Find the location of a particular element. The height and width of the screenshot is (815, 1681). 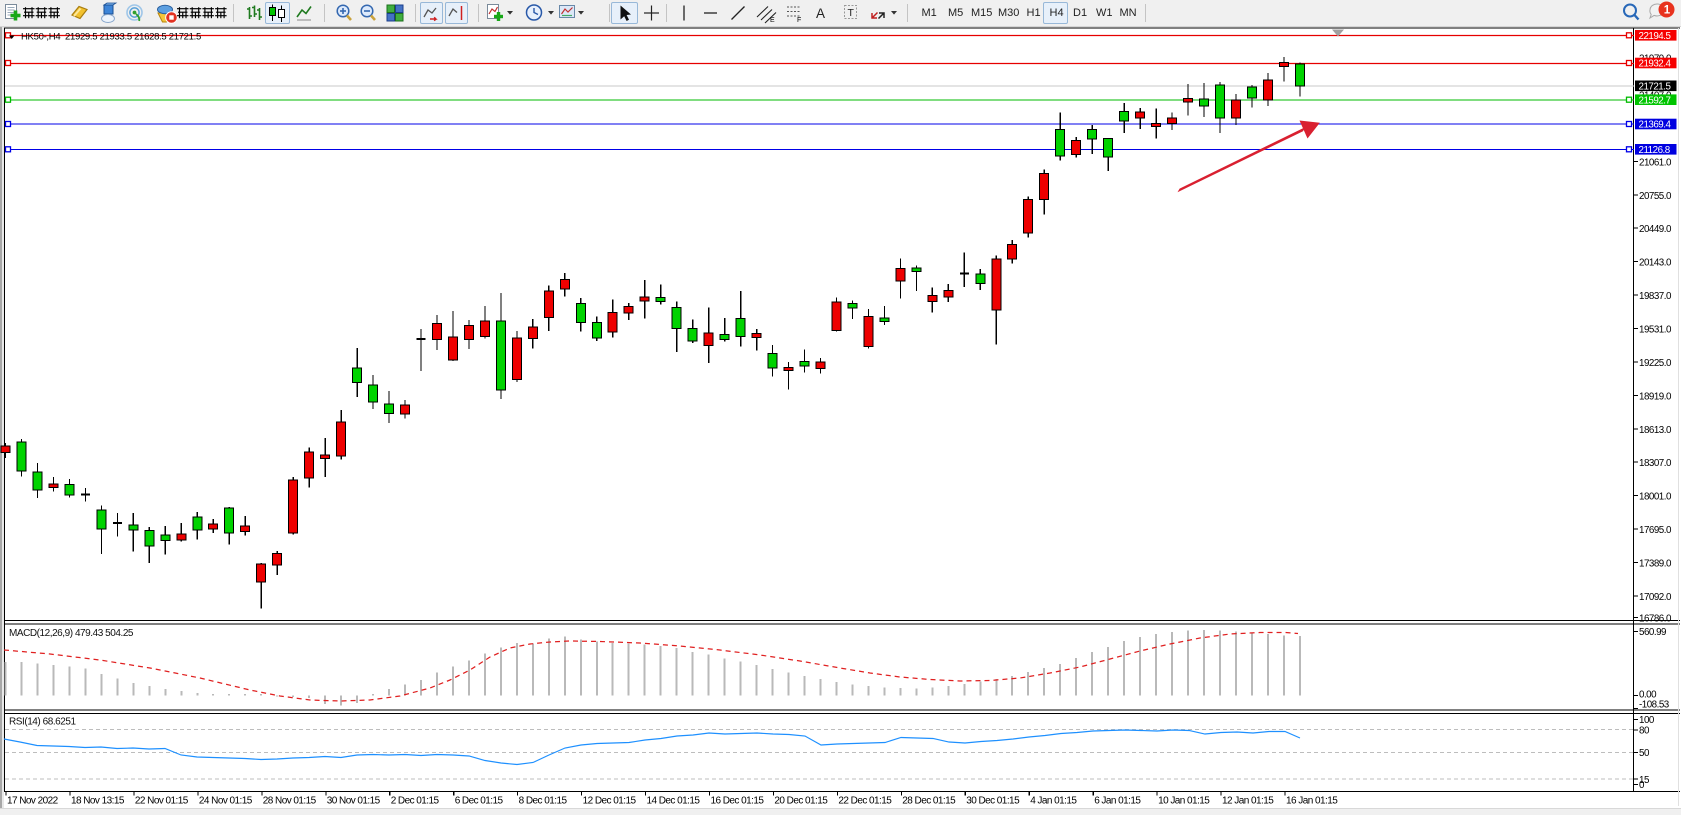

svg-text: 10 Jan 01:15 is located at coordinates (1184, 801).